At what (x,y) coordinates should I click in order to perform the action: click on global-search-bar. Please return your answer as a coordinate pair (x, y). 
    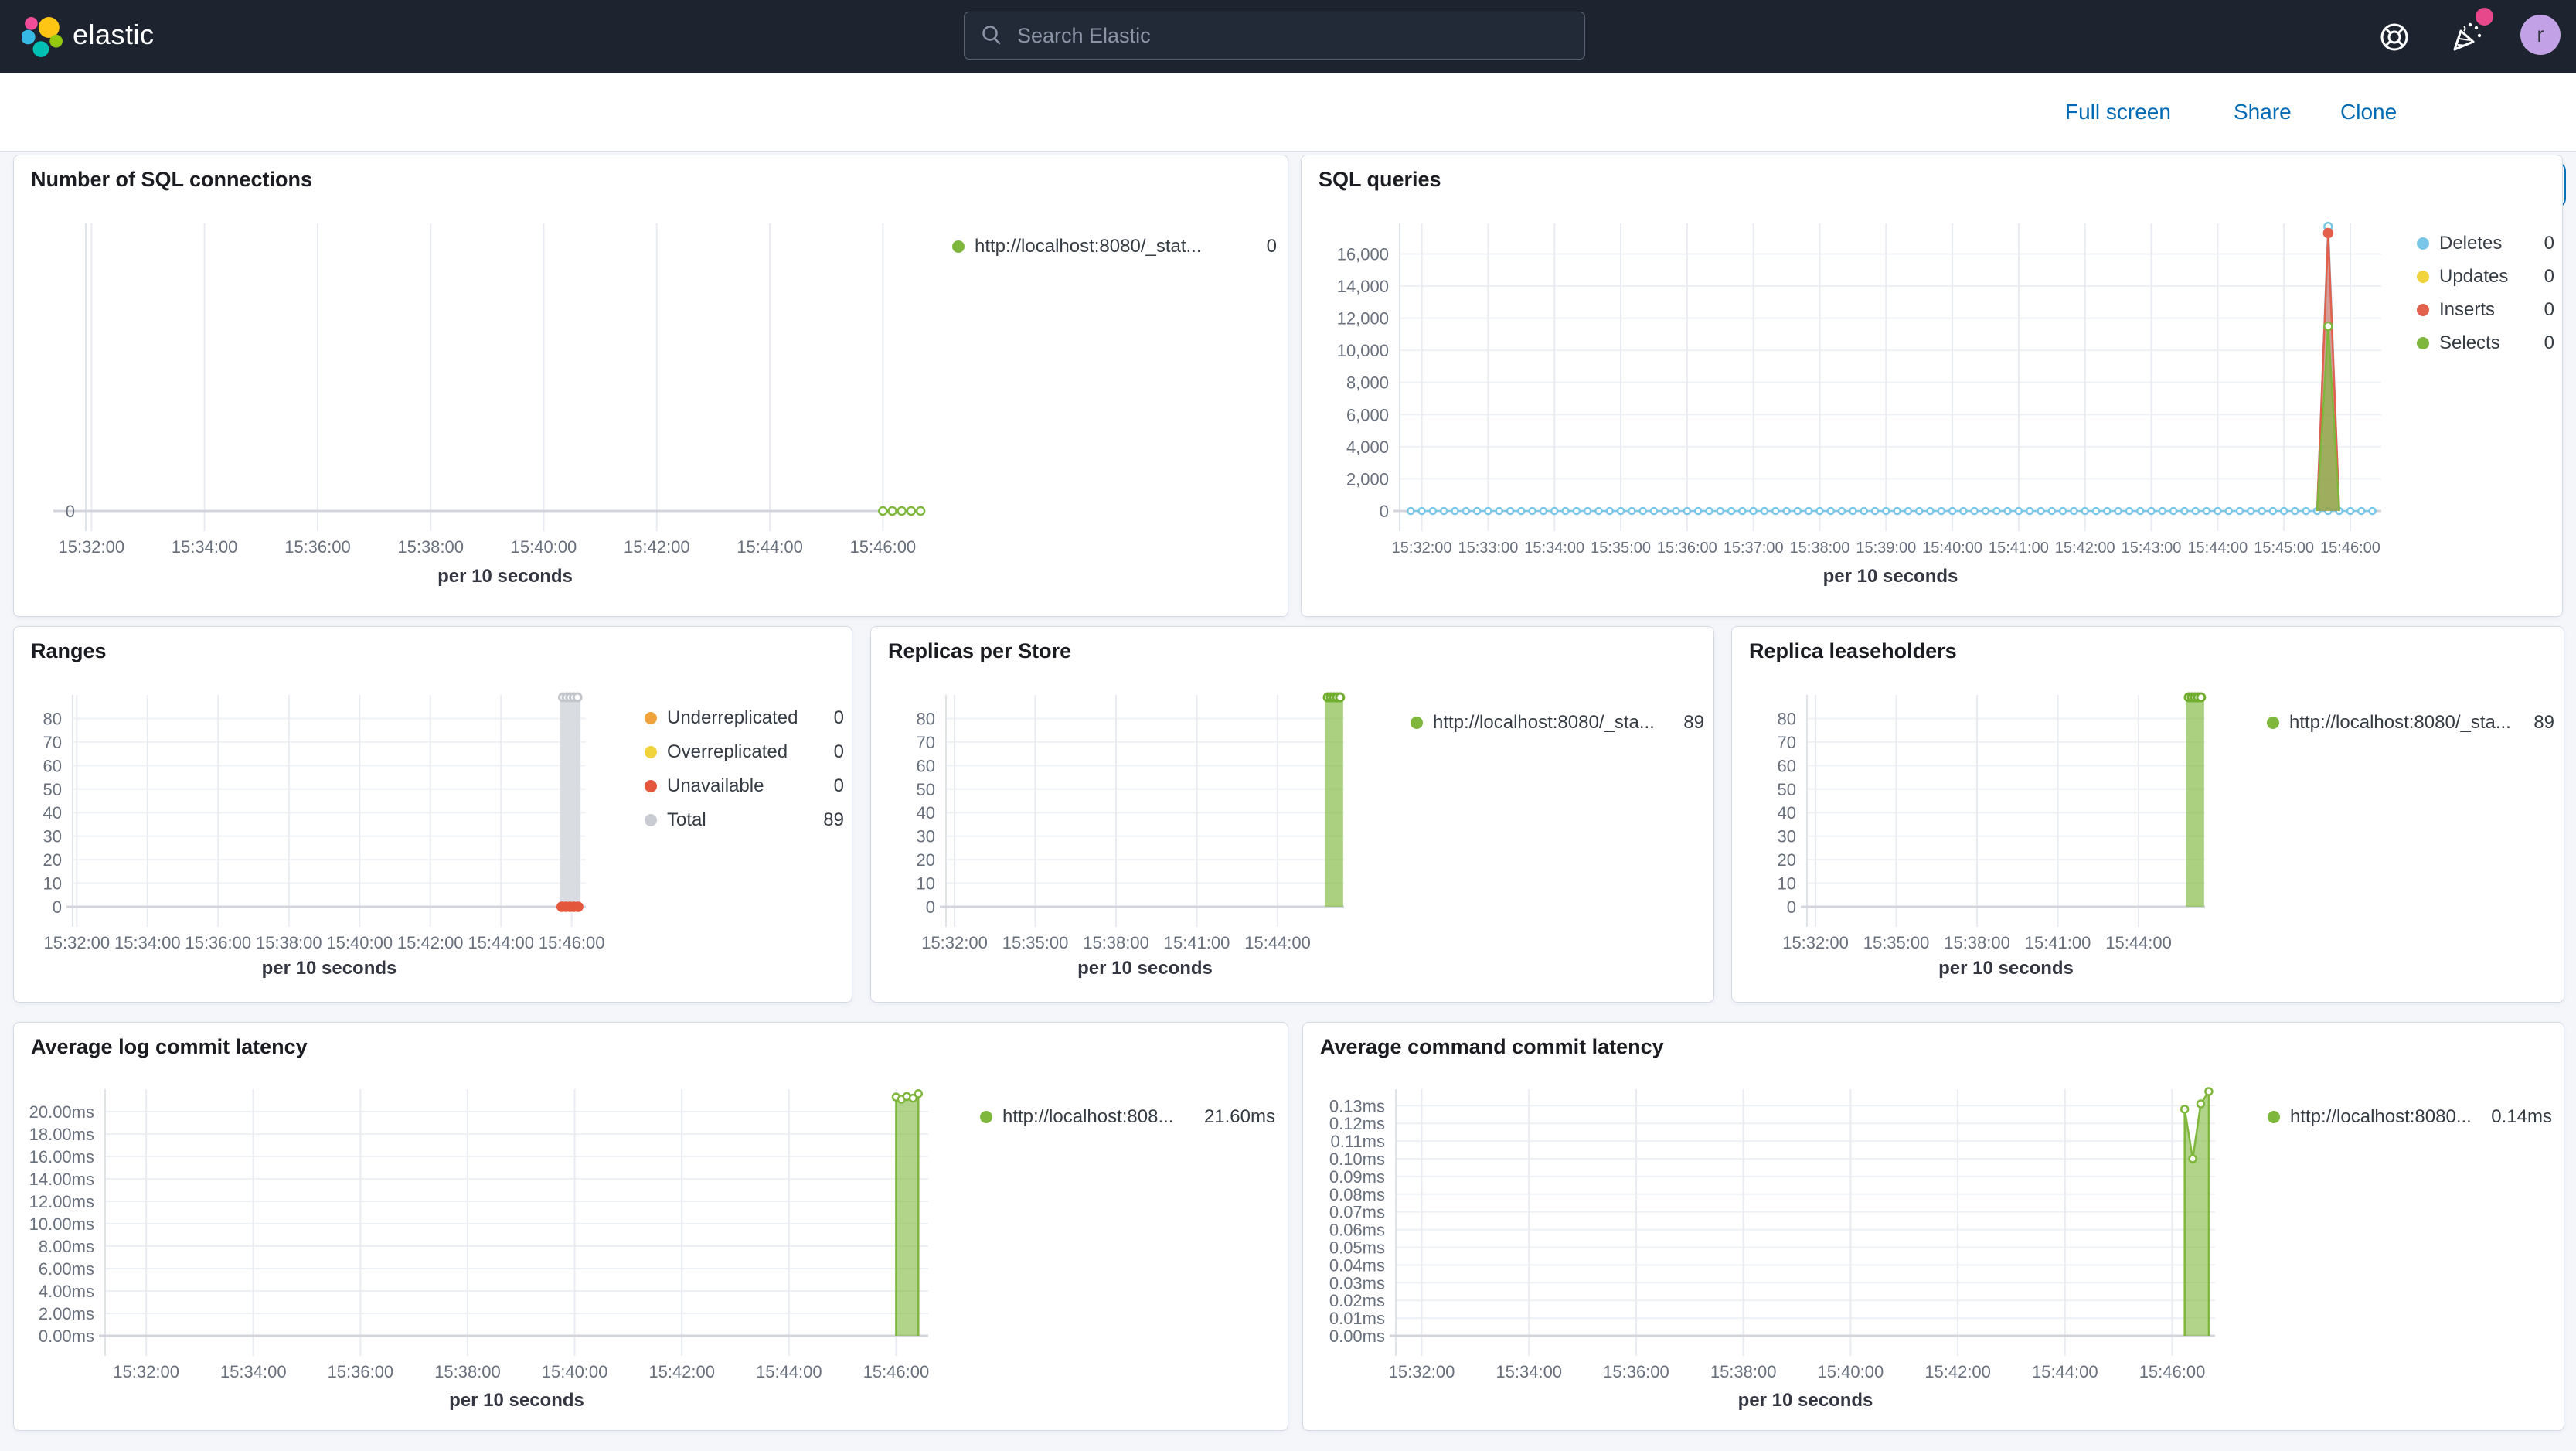
    Looking at the image, I should click on (1274, 36).